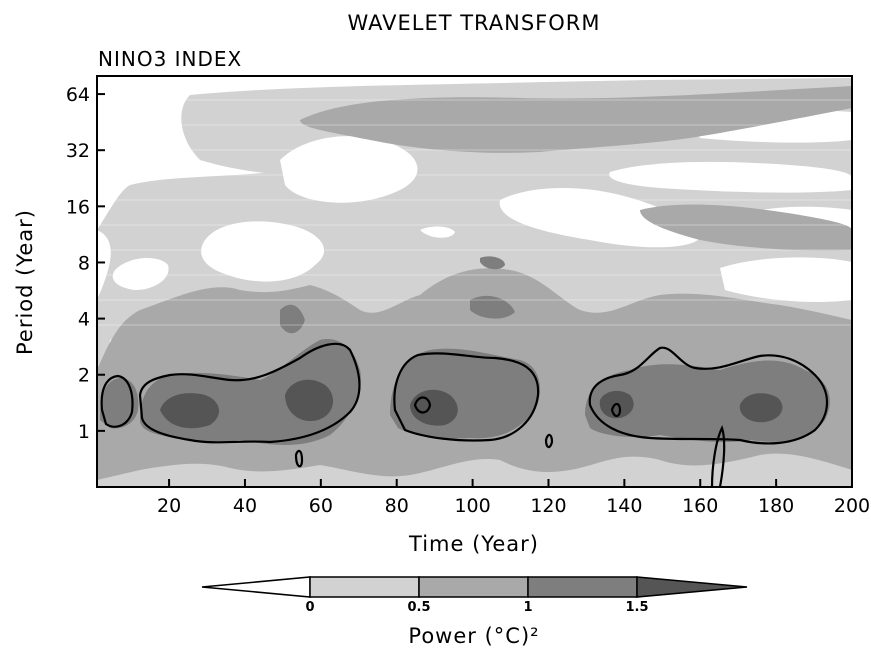 Image resolution: width=871 pixels, height=649 pixels. I want to click on colorbar-tick-label: 1.5, so click(636, 607).